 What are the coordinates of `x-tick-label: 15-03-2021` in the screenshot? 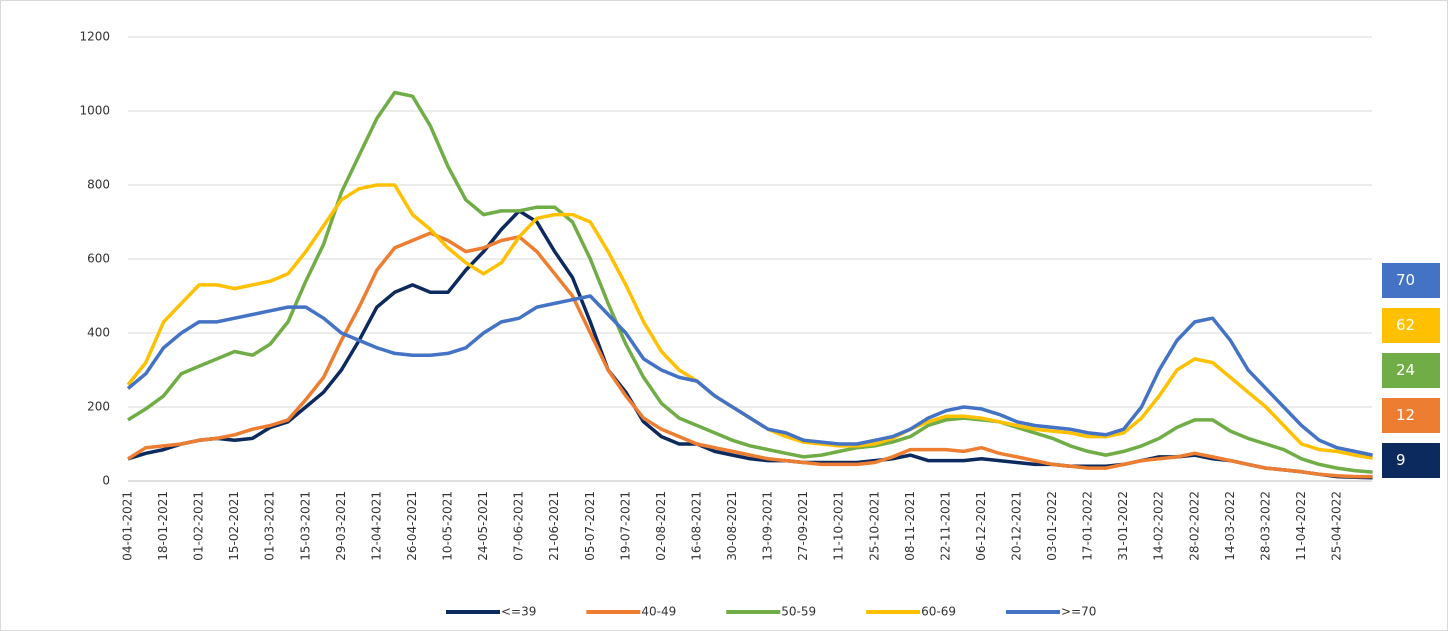 It's located at (305, 526).